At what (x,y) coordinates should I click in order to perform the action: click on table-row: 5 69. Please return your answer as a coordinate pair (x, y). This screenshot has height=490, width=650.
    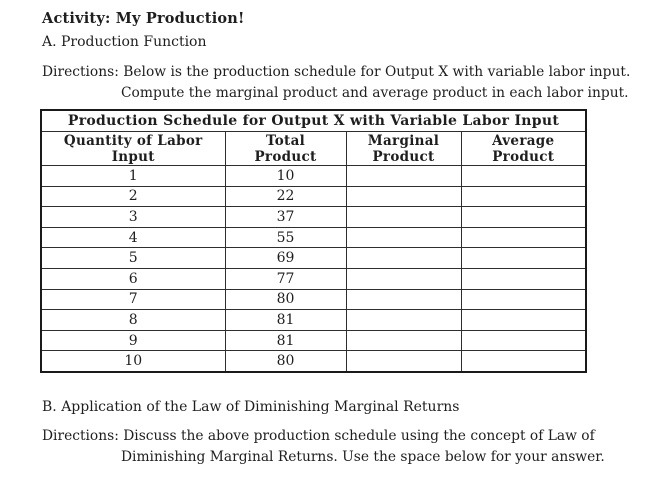
    Looking at the image, I should click on (313, 258).